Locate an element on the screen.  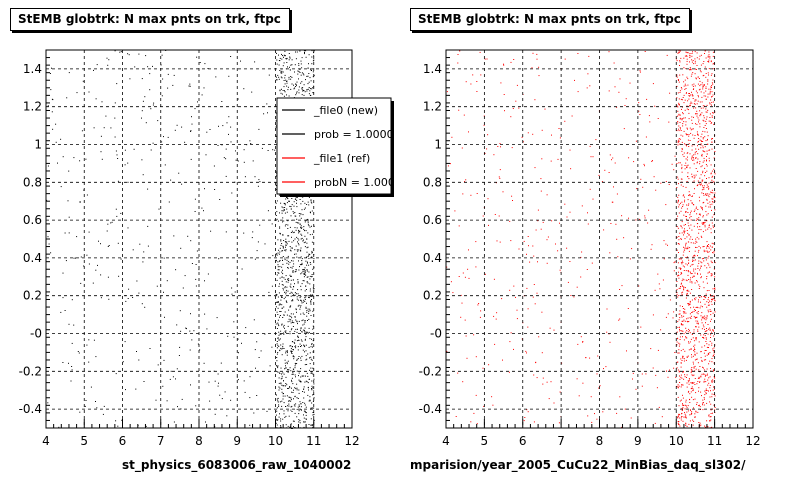
x-tick-label: 7 is located at coordinates (561, 441).